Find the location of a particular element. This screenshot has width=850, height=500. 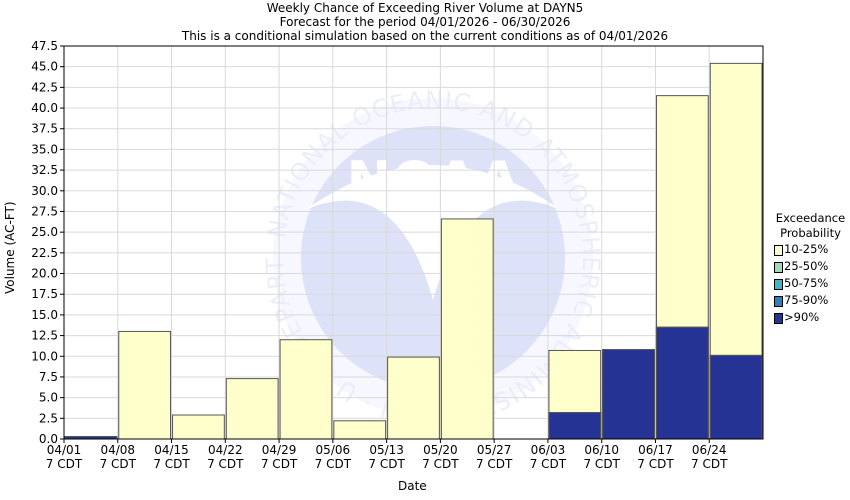

x-tick-label: 06/03 is located at coordinates (548, 450).